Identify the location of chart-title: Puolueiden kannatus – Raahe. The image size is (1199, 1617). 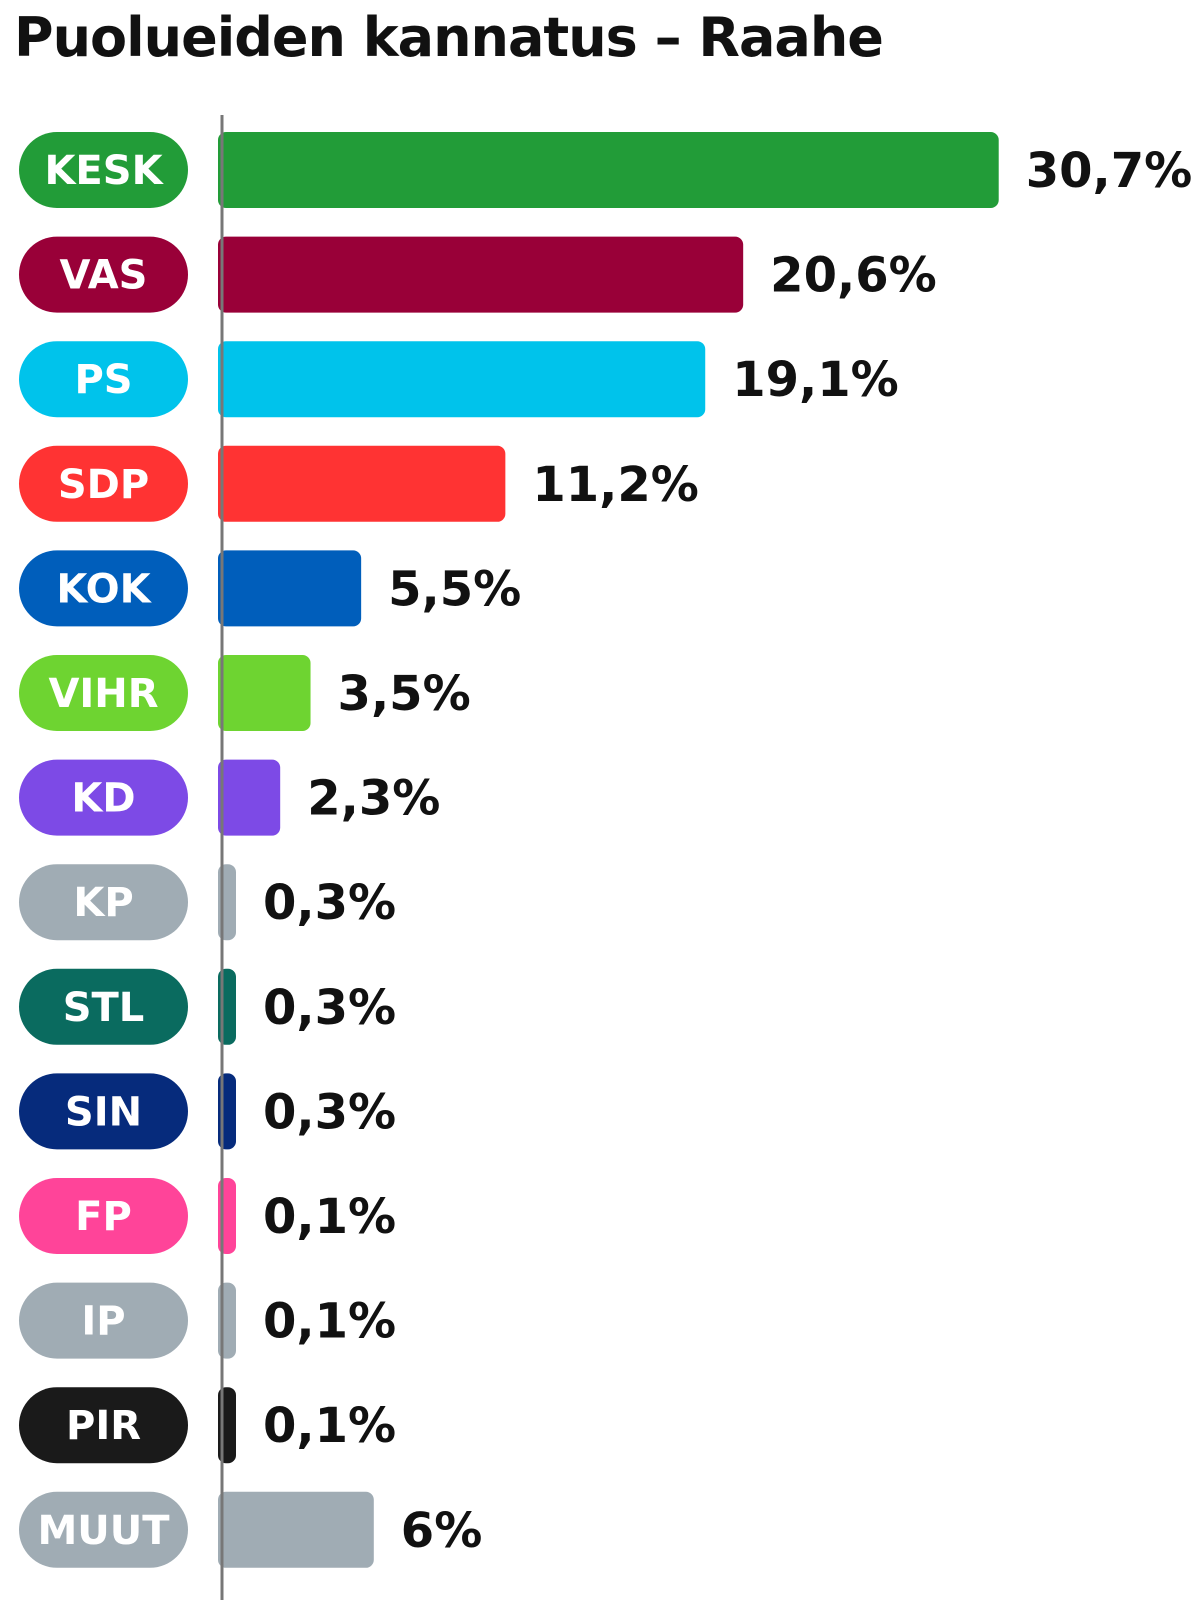
(449, 37).